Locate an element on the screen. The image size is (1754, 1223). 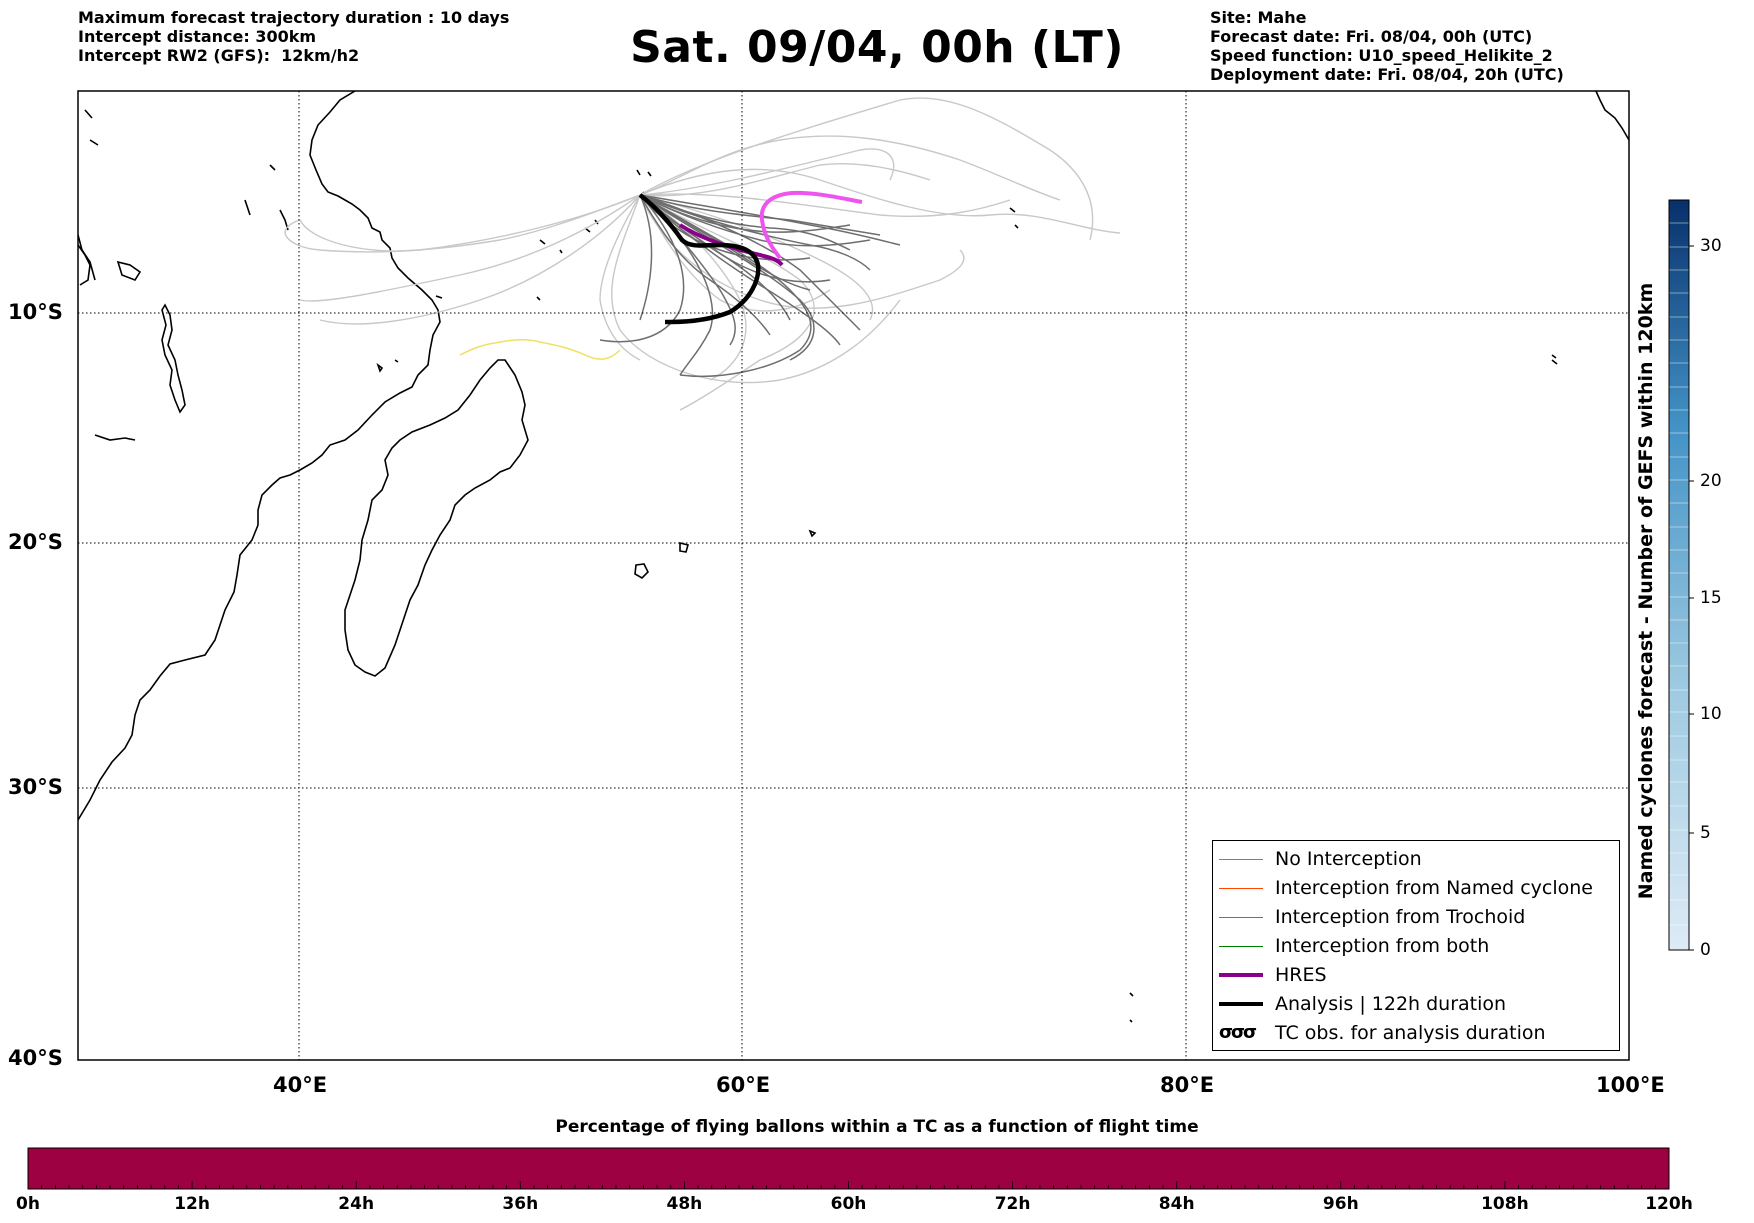
mascarene-shoal is located at coordinates (812, 533).